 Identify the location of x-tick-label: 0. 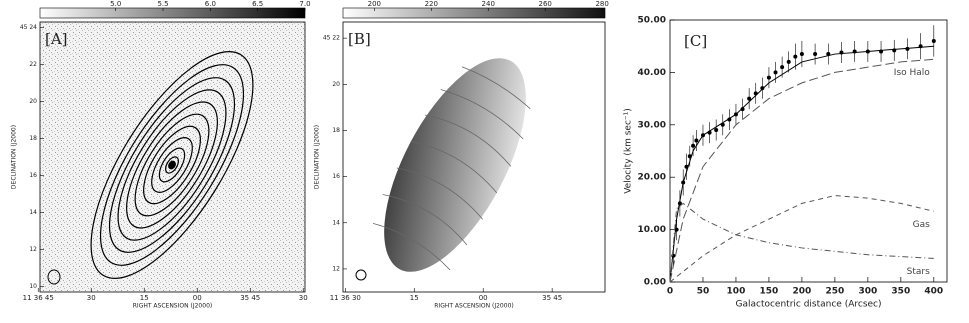
(670, 292).